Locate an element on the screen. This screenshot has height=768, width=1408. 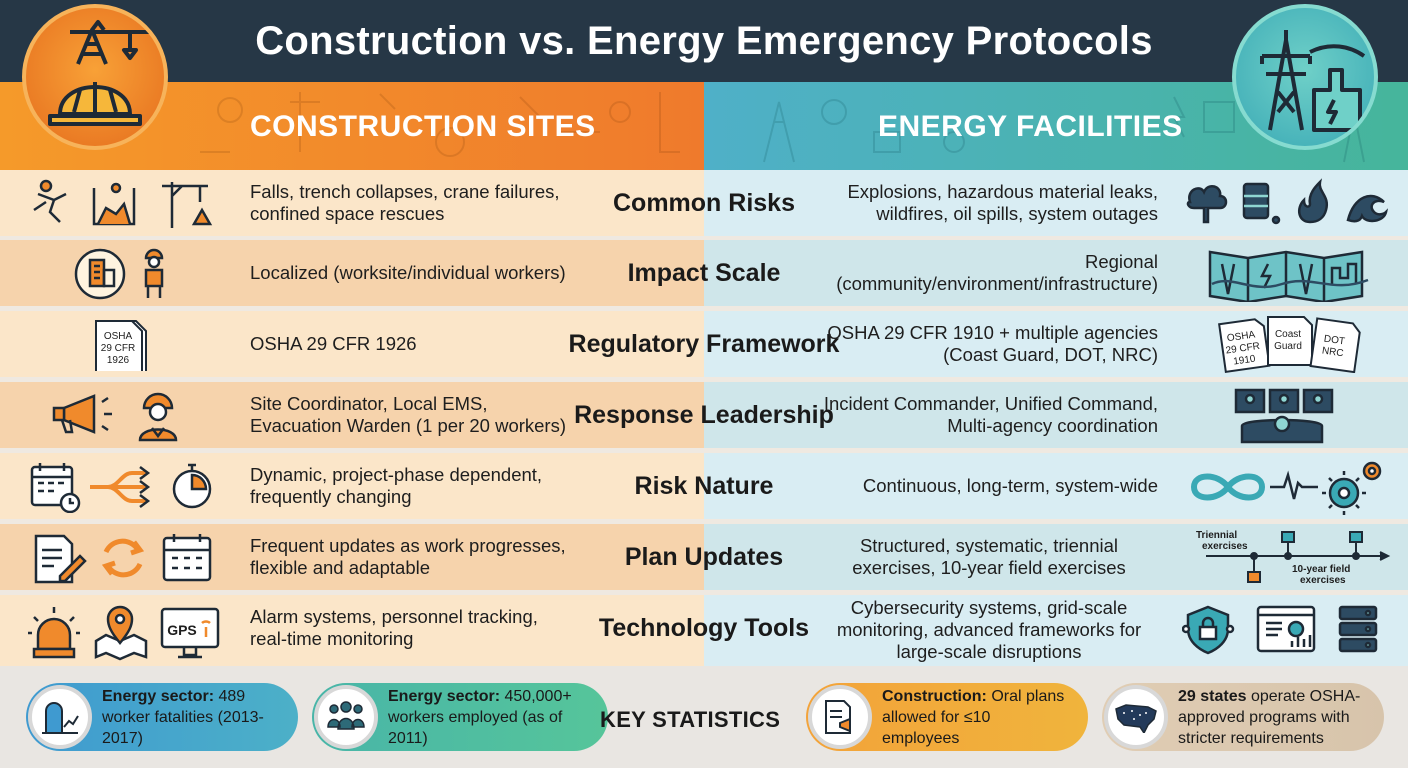
category-plan-updates: Plan Updates is located at coordinates (704, 556).